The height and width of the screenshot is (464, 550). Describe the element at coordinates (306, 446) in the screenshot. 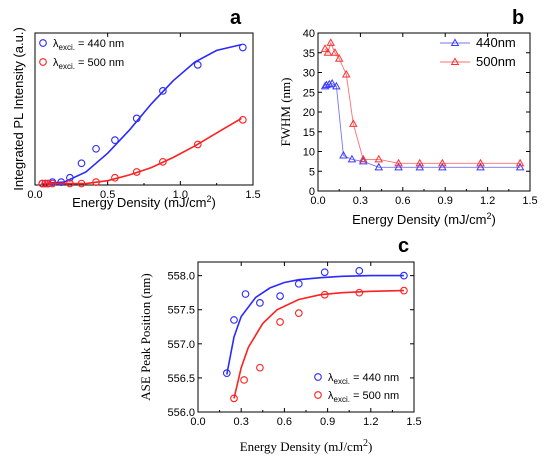

I see `x-axis-label-c: Energy Density (mJ/cm2)` at that location.